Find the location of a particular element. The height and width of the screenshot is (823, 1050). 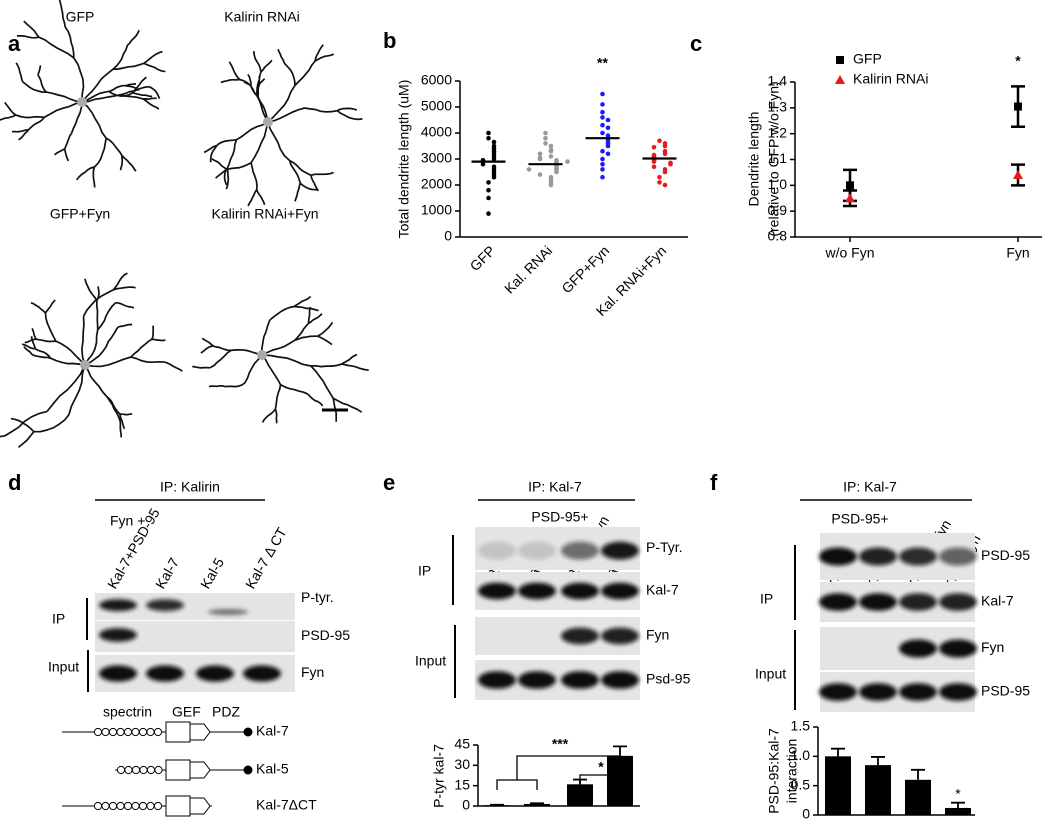

blot-header: IP: Kal-7 is located at coordinates (870, 487).